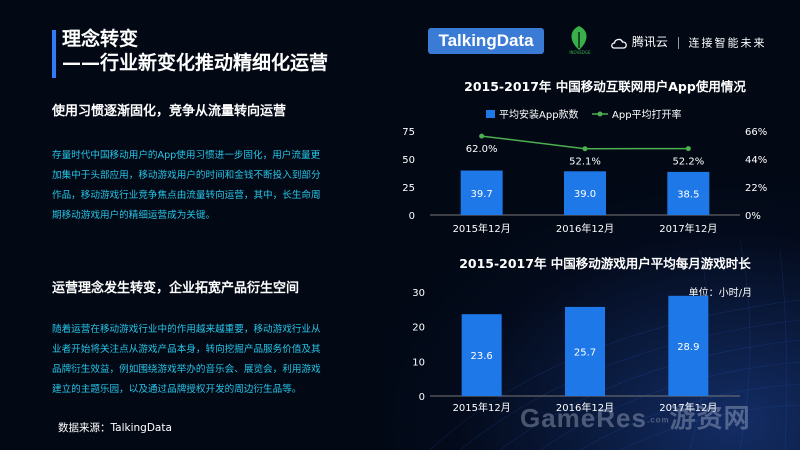 The image size is (800, 450). What do you see at coordinates (756, 132) in the screenshot?
I see `chart1-right-tick: 66%` at bounding box center [756, 132].